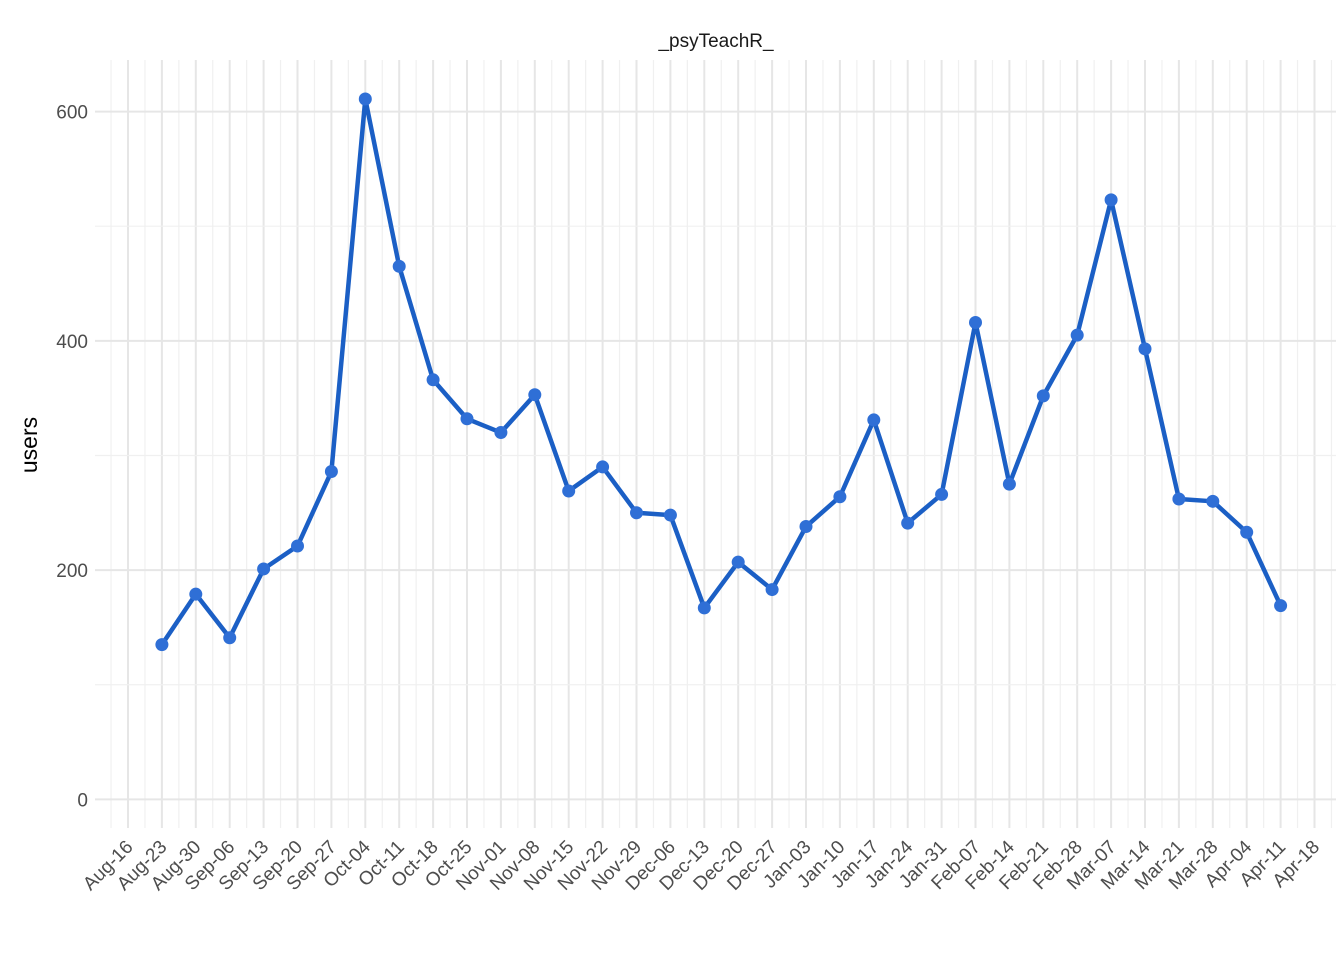  Describe the element at coordinates (82, 800) in the screenshot. I see `y-tick-label: 0` at that location.